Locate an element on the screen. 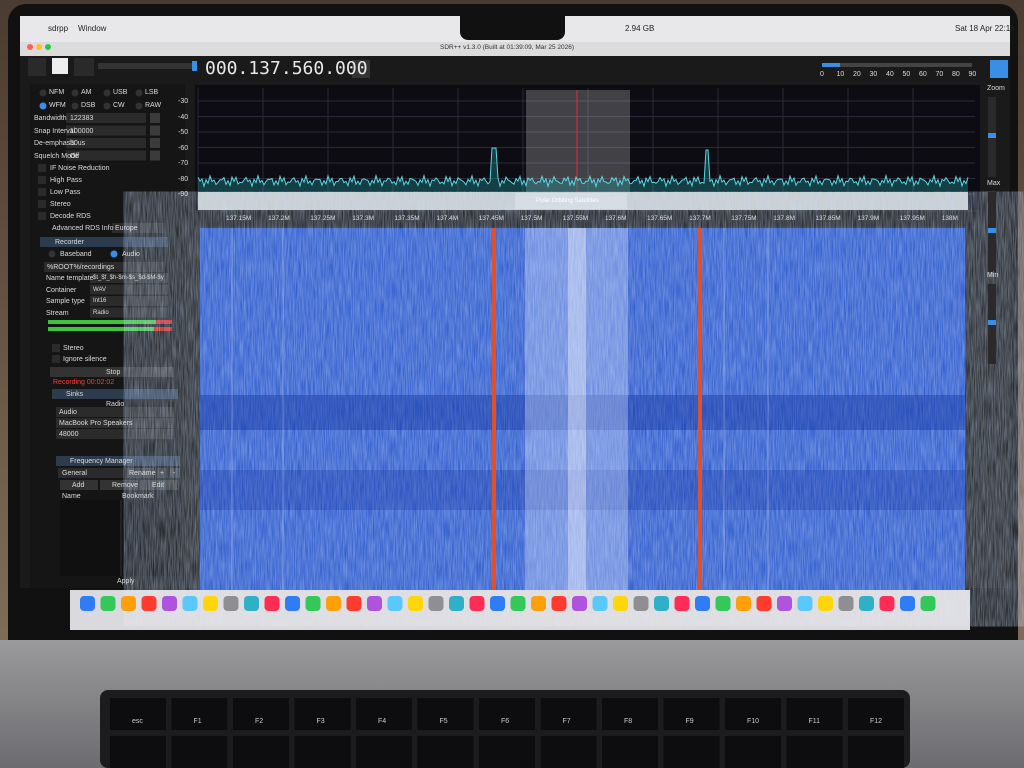 The image size is (1024, 768). sink-field: MacBook Pro Speakers is located at coordinates (96, 423).